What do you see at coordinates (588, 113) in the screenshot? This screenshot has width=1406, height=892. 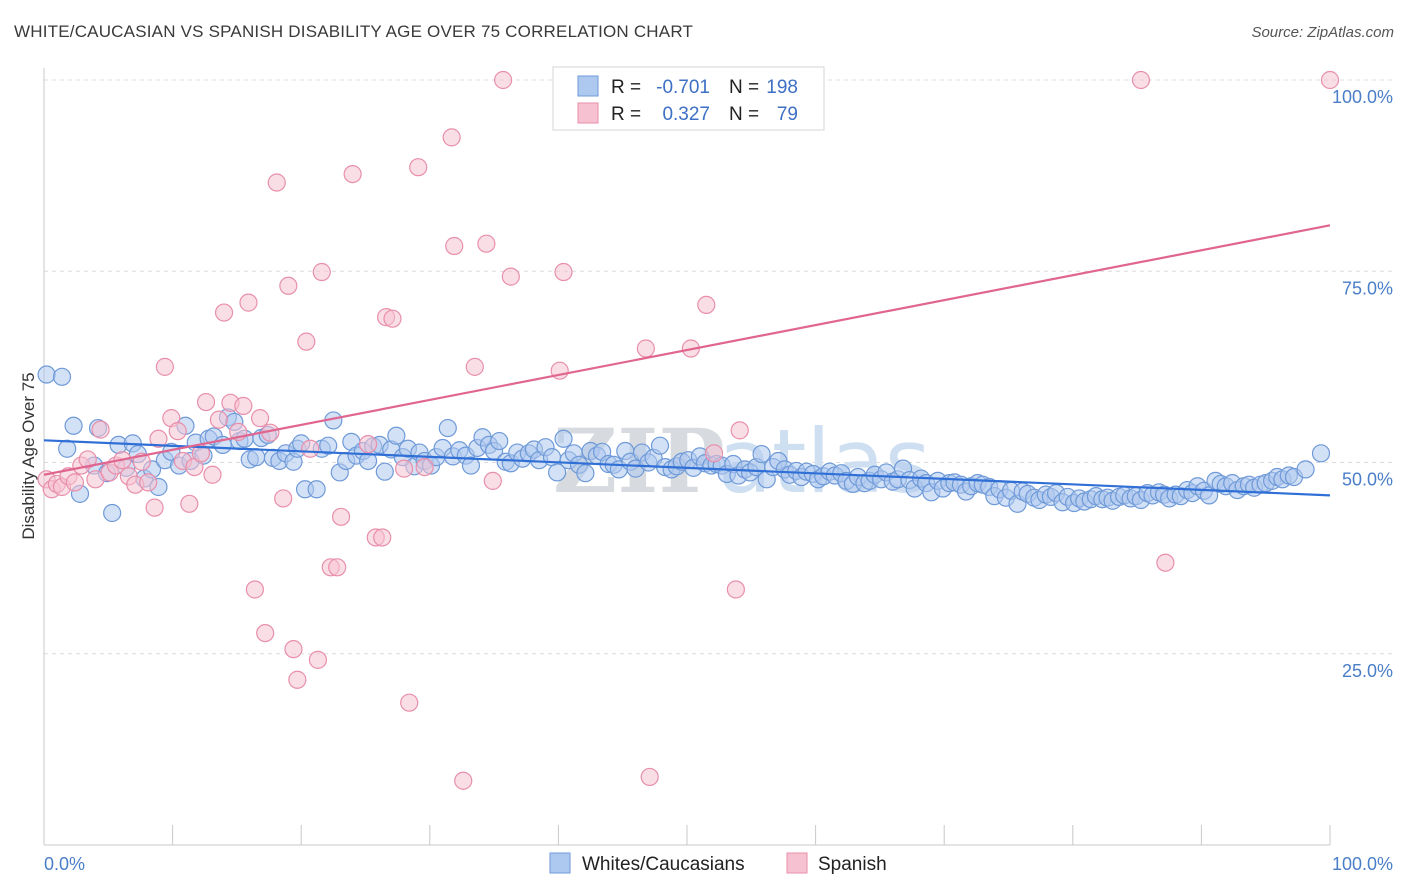 I see `stats-spanish-swatch` at bounding box center [588, 113].